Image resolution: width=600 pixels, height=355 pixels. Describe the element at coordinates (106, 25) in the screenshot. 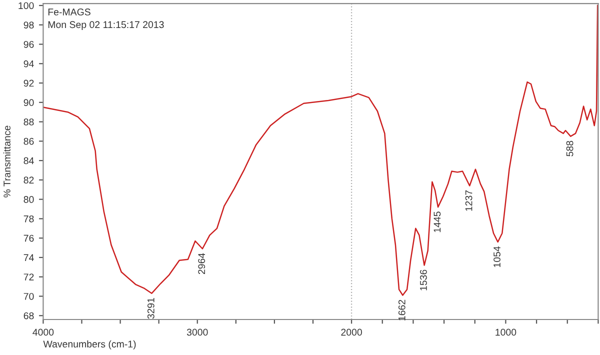

I see `text: Mon Sep 02 11:15:17 2013` at that location.